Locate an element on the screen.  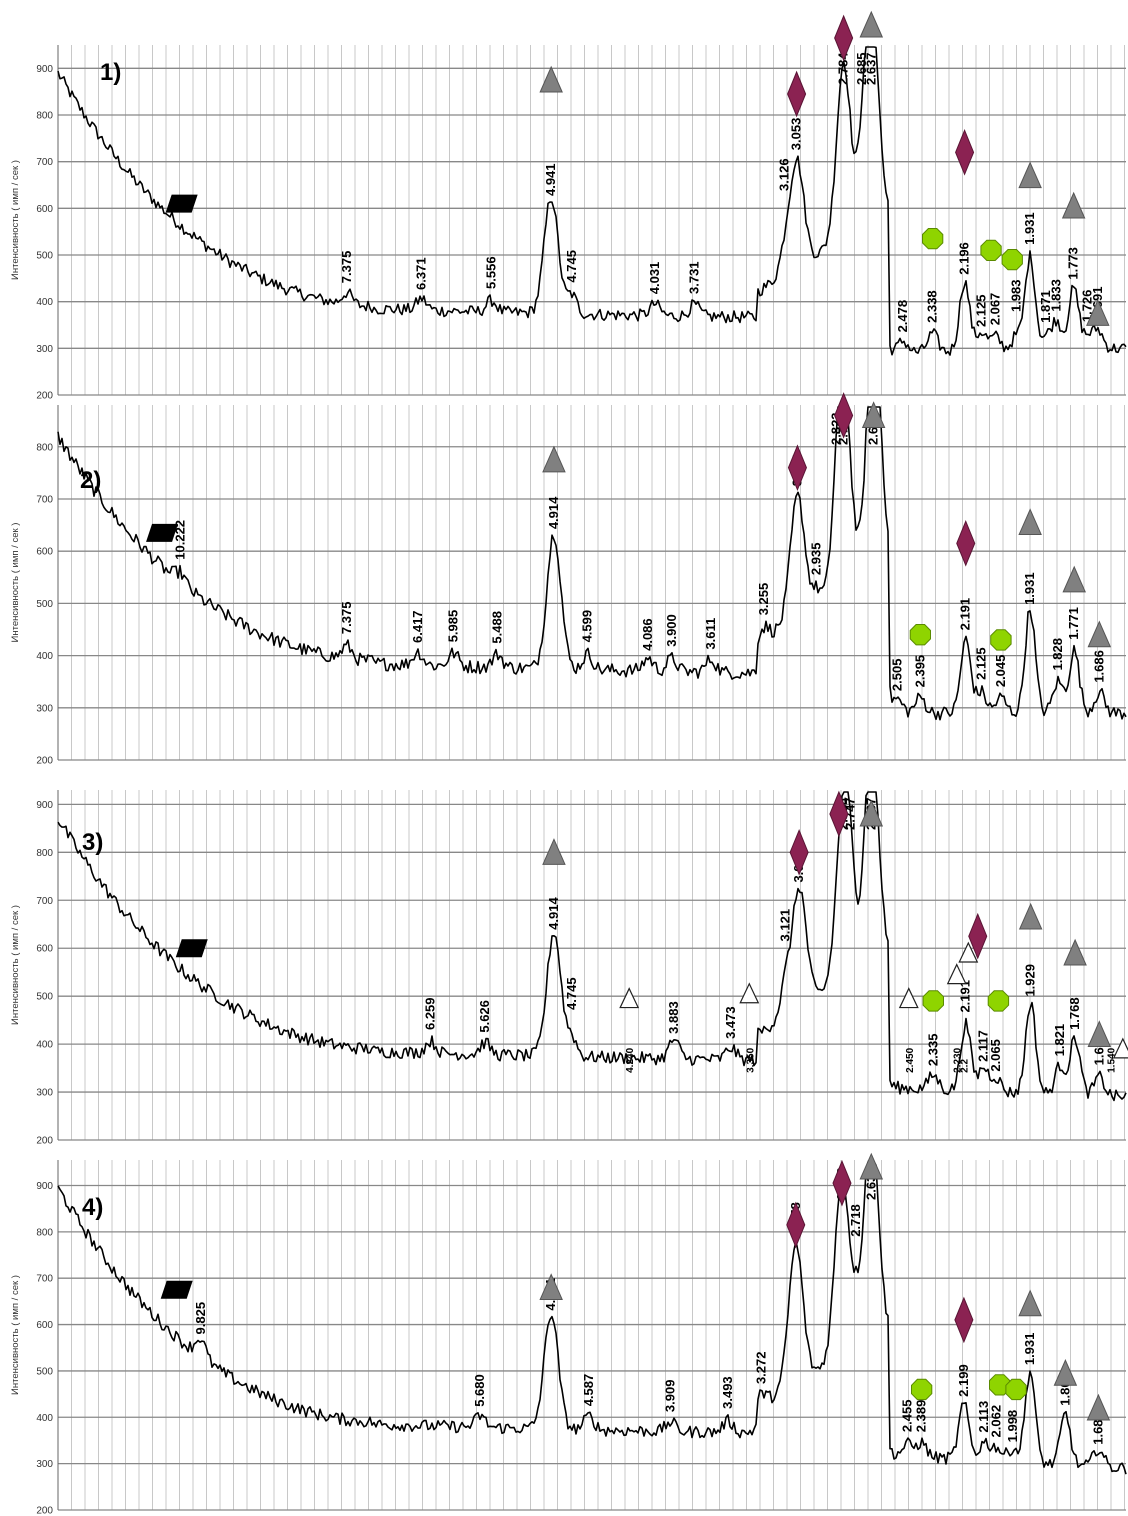
peak-label-3.272: 3.272 is located at coordinates (760, 1368).